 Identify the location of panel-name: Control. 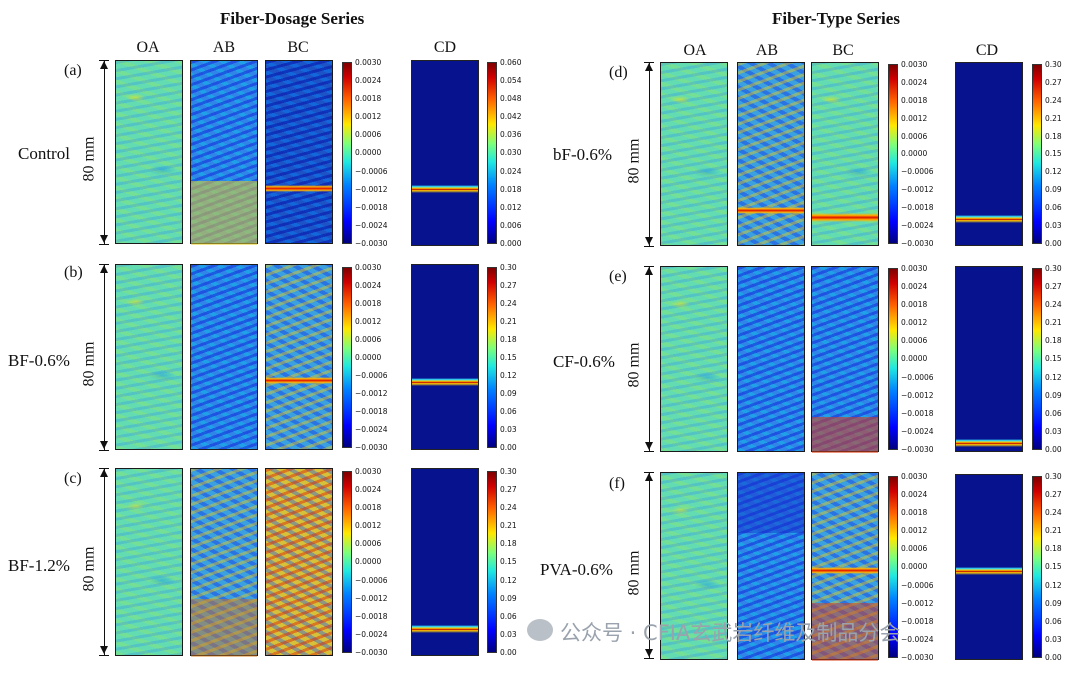
(44, 153).